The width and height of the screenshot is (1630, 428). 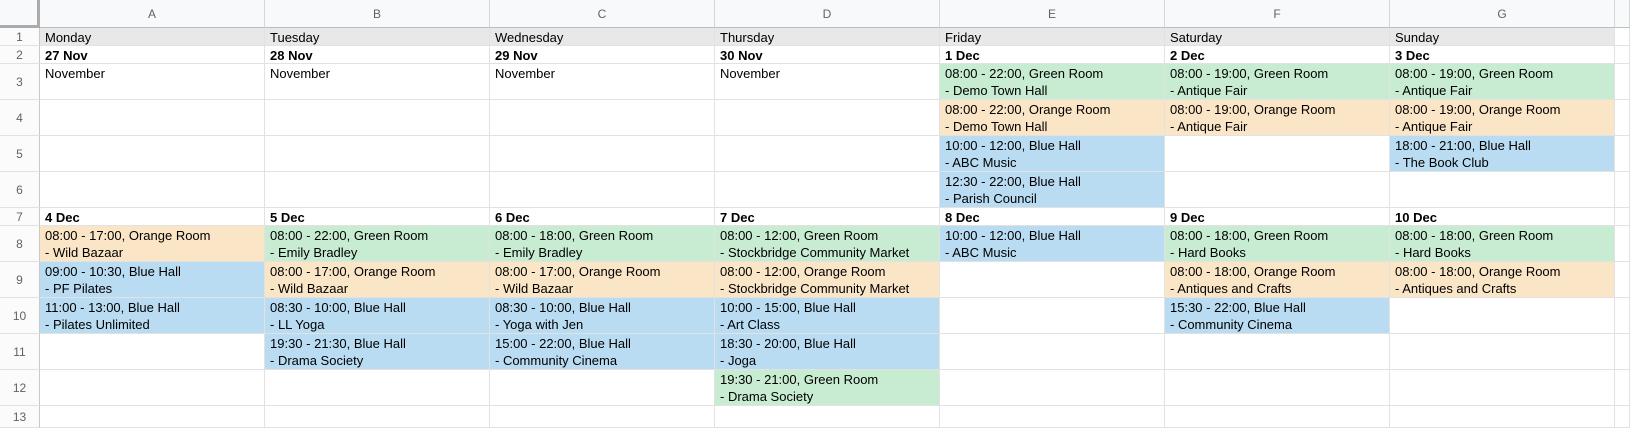 I want to click on cell-F12, so click(x=1277, y=388).